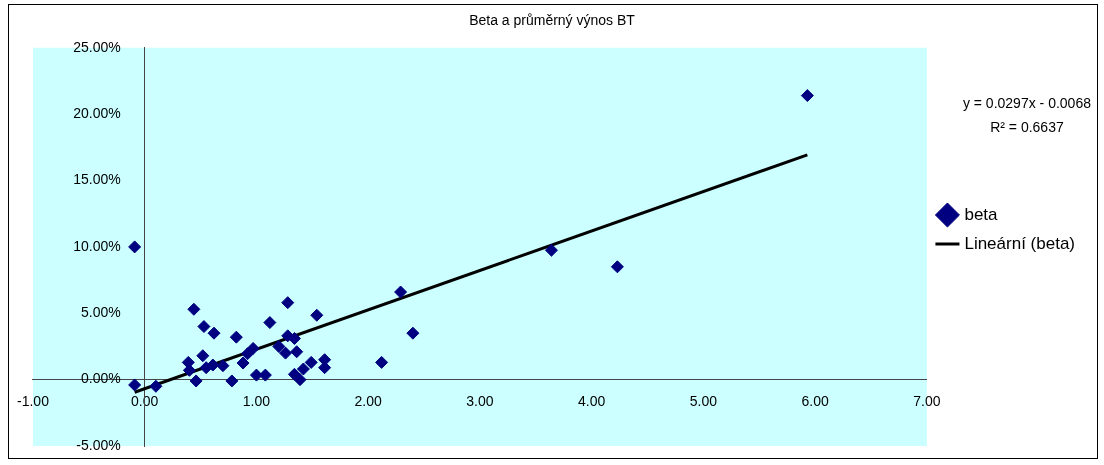  I want to click on legend-label: Lineární (beta), so click(1020, 243).